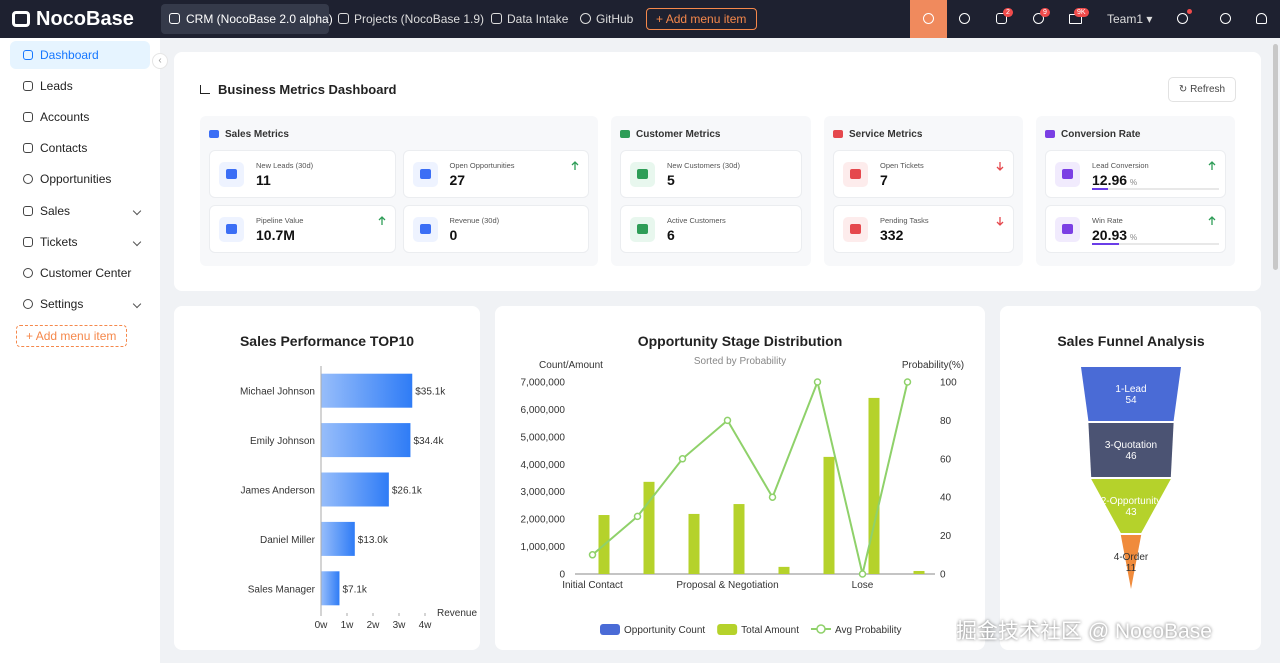  I want to click on brand: NocoBase, so click(73, 19).